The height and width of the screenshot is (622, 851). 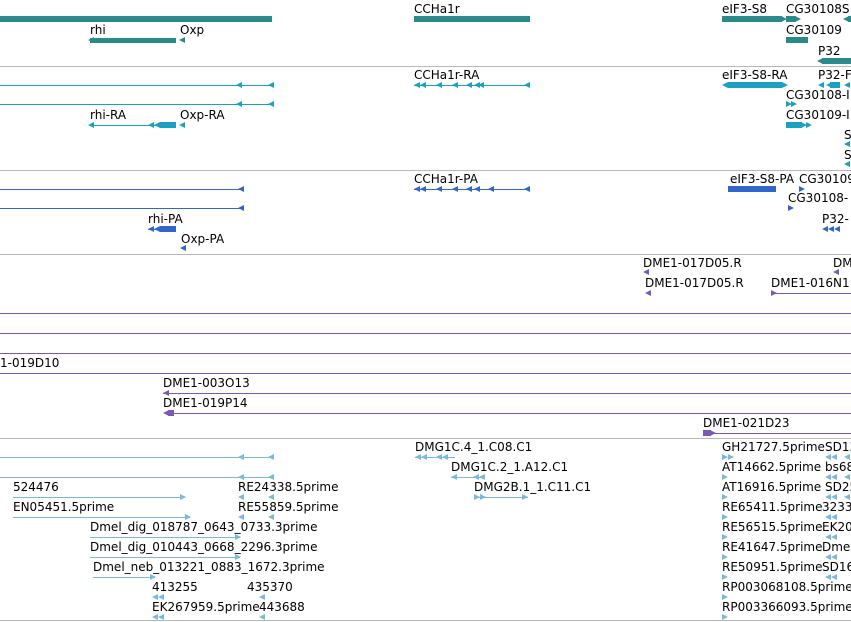 I want to click on feature-label: eIF3-S8, so click(x=745, y=9).